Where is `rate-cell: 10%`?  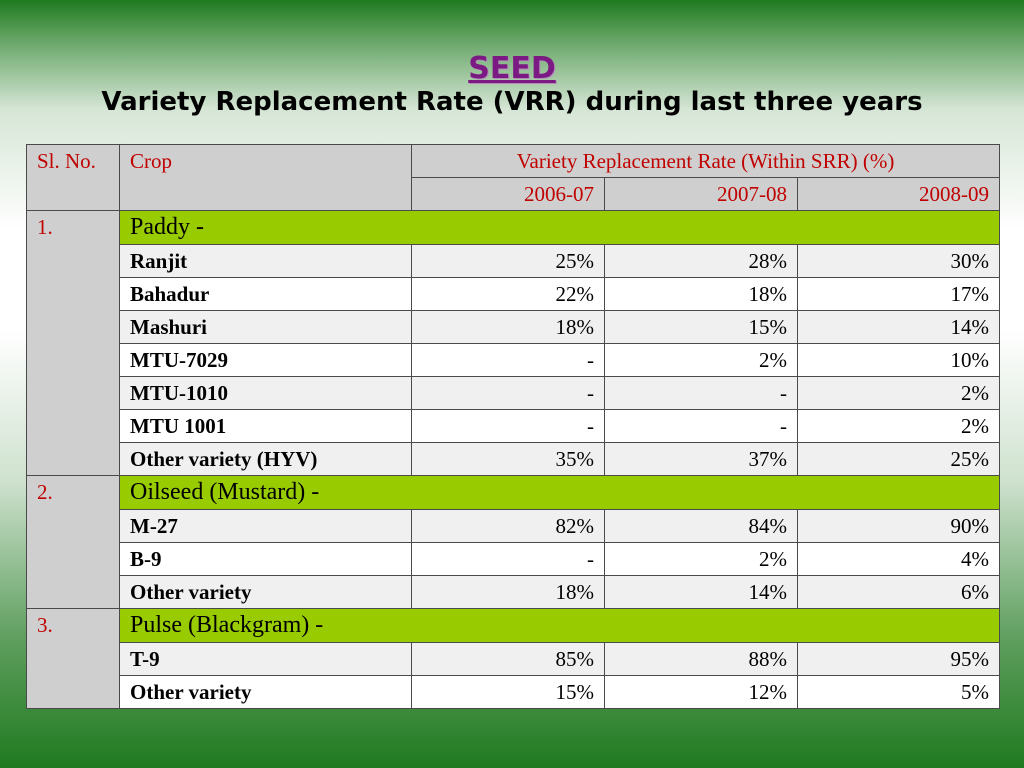
rate-cell: 10% is located at coordinates (898, 360).